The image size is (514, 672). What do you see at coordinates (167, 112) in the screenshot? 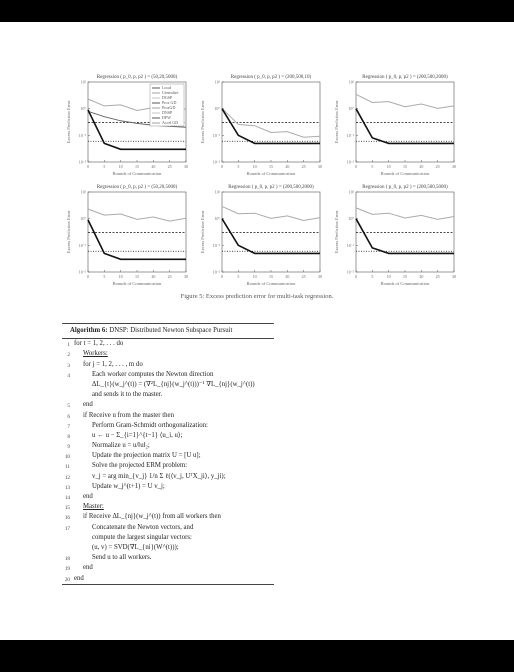
I see `legend-entry: DNSP` at bounding box center [167, 112].